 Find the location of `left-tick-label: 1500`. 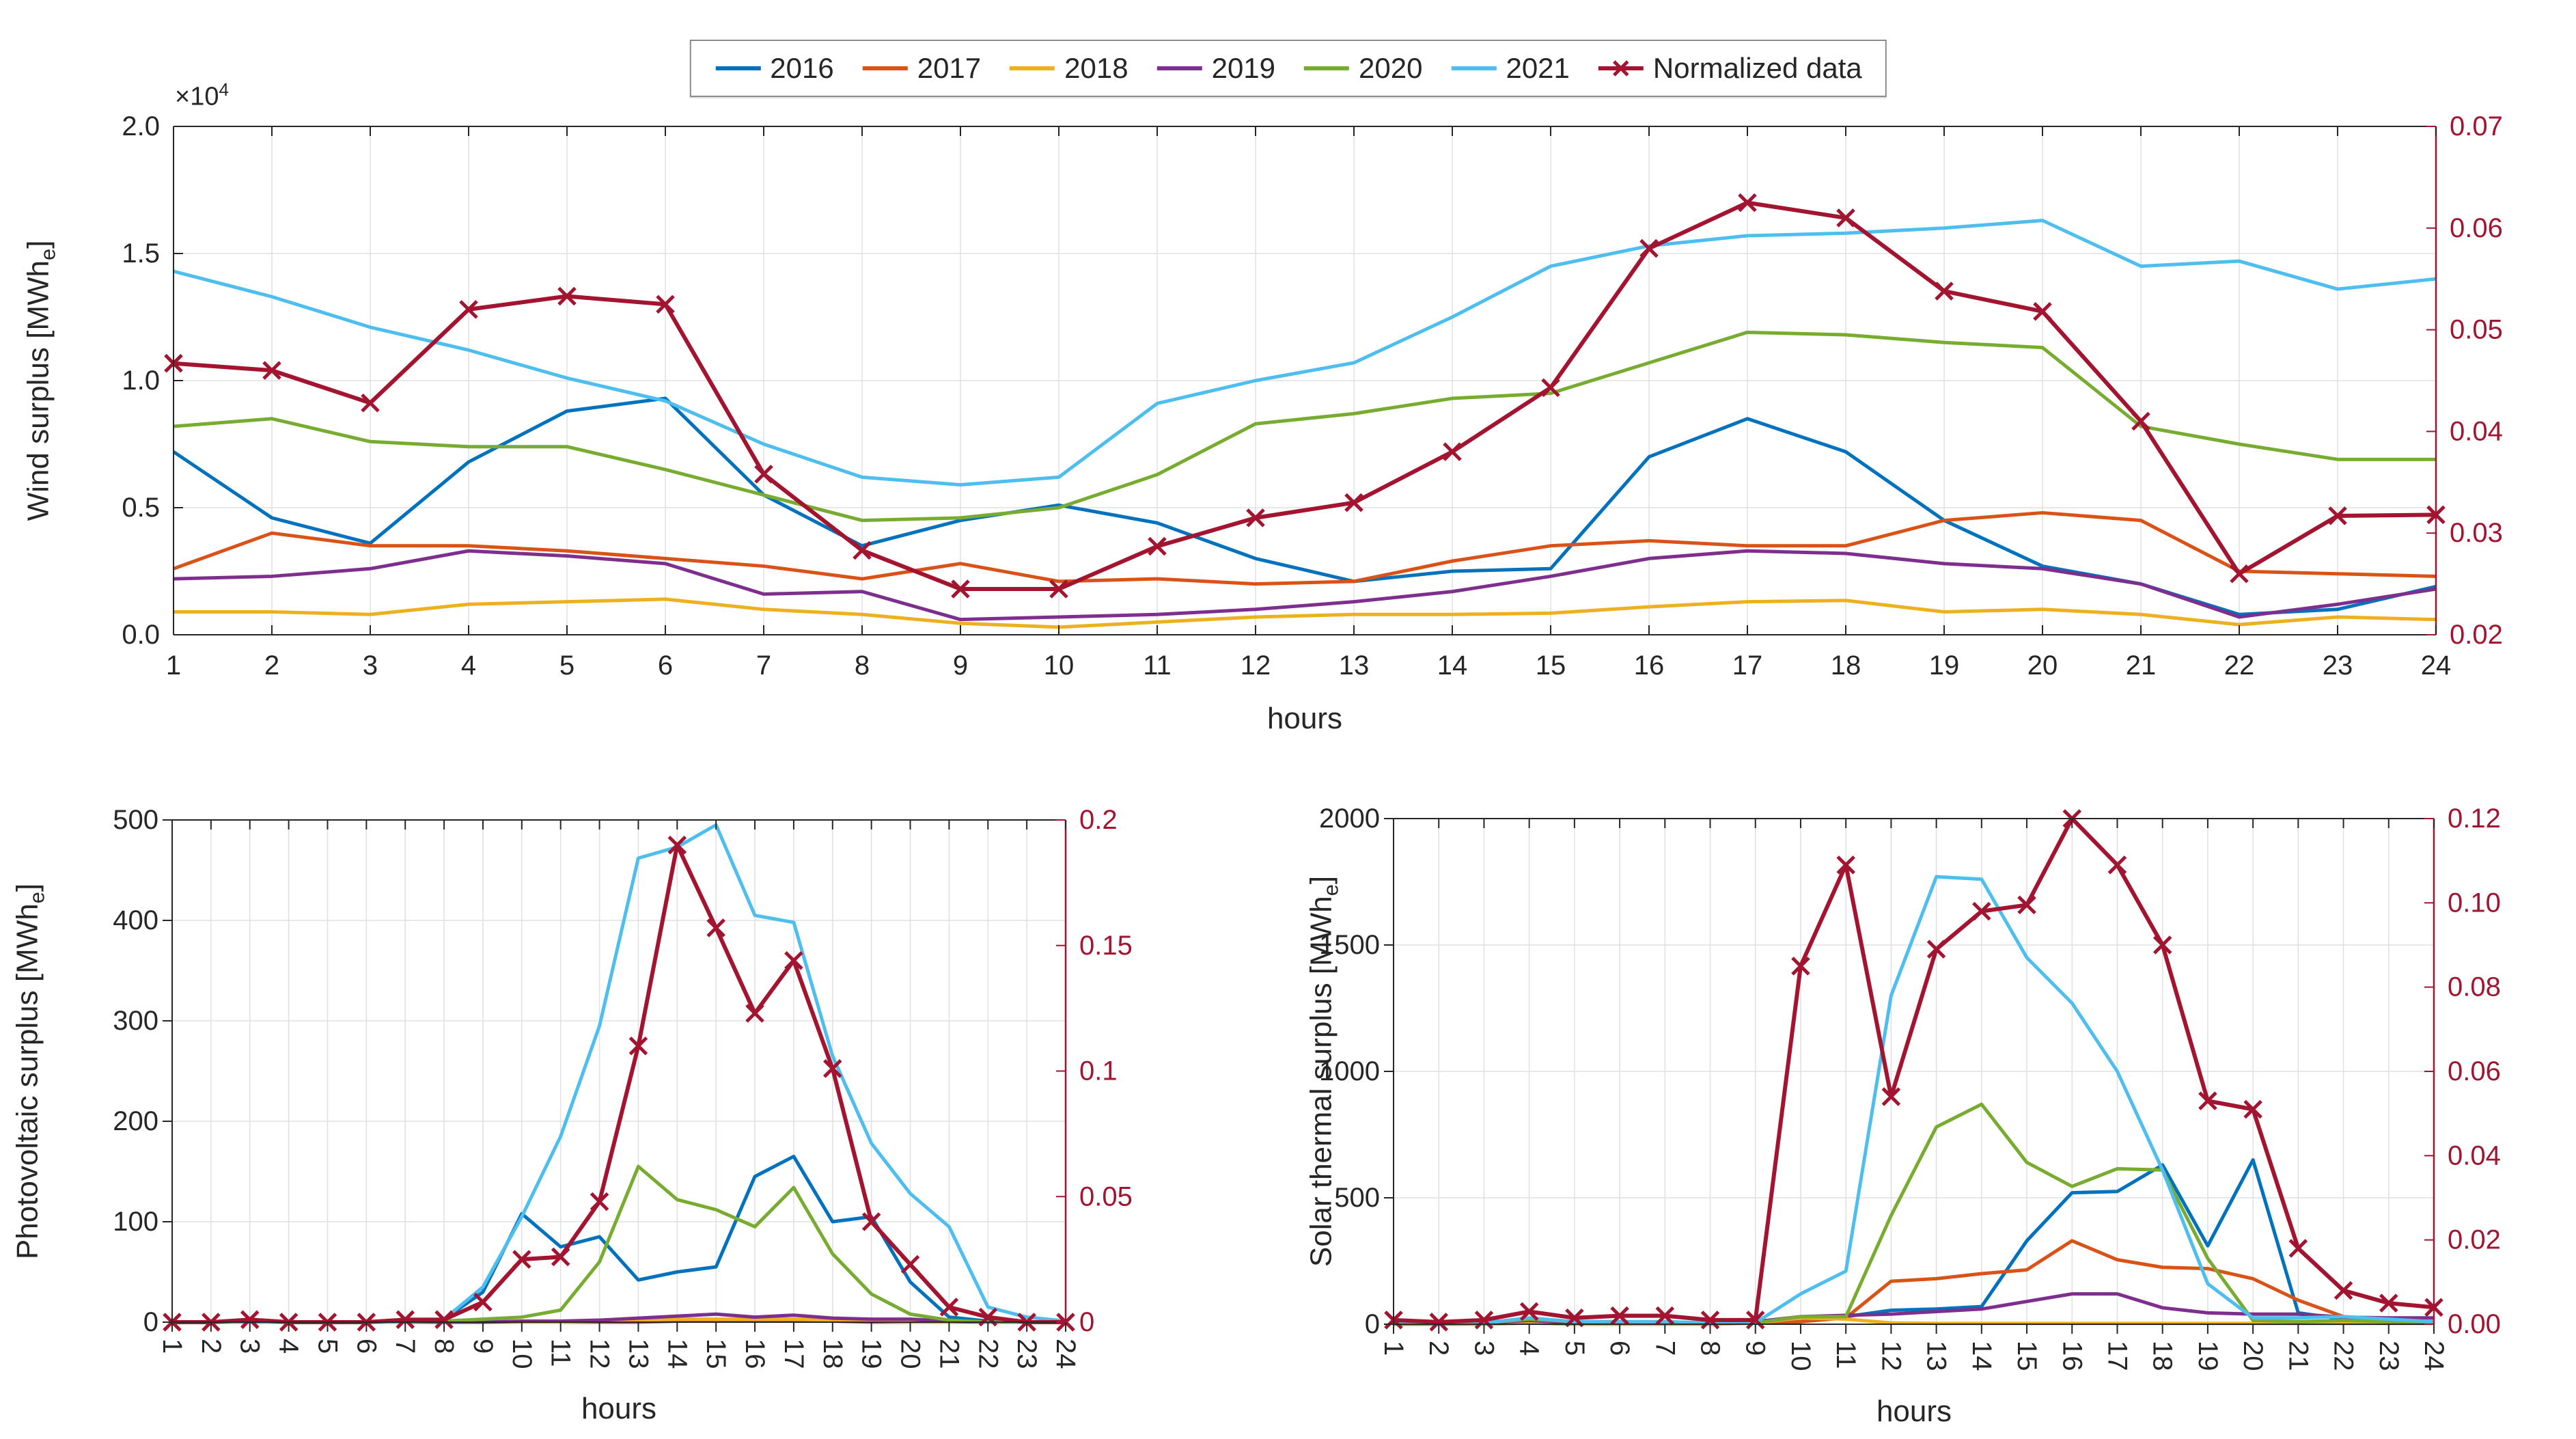

left-tick-label: 1500 is located at coordinates (1349, 945).